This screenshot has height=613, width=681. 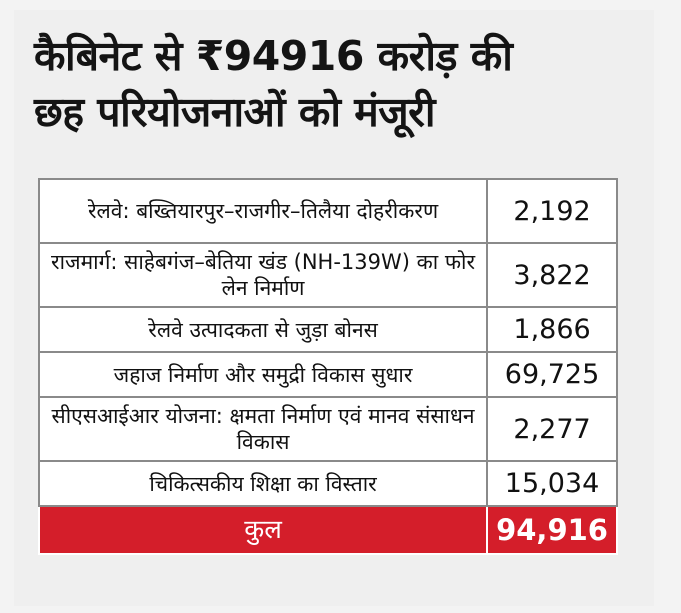 What do you see at coordinates (273, 56) in the screenshot?
I see `headline-line-1: कैबिनेट से ₹94916 करोड़ की` at bounding box center [273, 56].